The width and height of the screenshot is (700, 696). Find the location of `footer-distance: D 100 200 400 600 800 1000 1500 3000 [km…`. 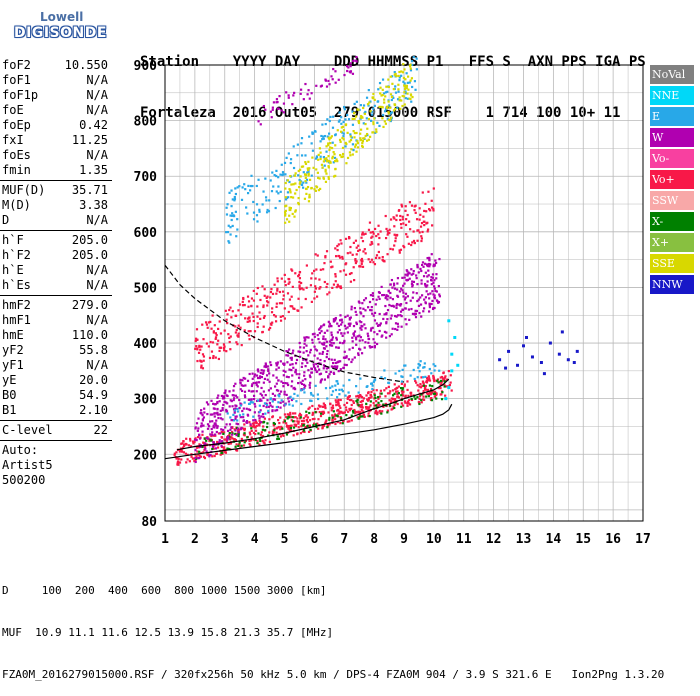

footer-distance: D 100 200 400 600 800 1000 1500 3000 [km… is located at coordinates (164, 590).